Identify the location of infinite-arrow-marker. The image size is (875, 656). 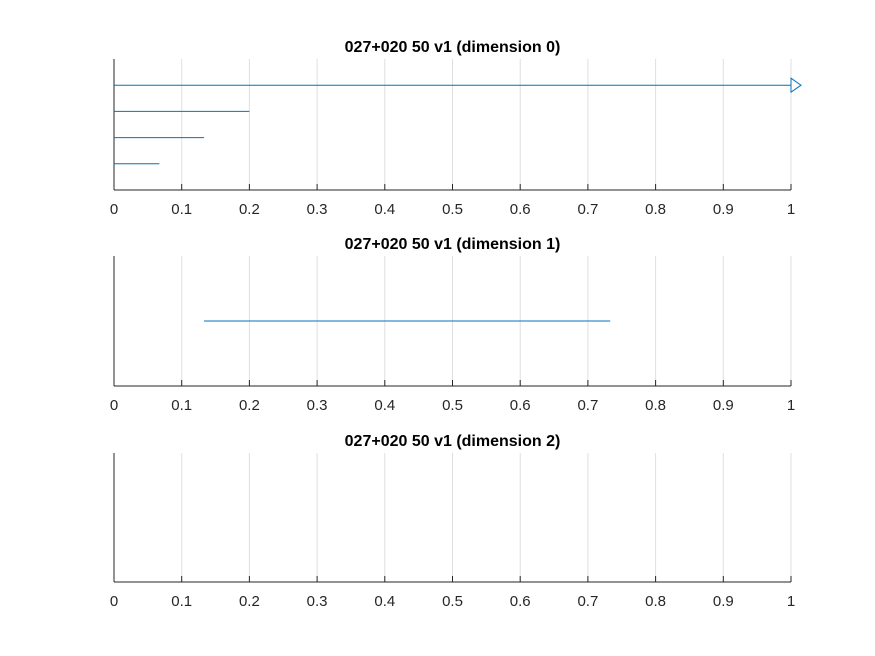
(796, 85).